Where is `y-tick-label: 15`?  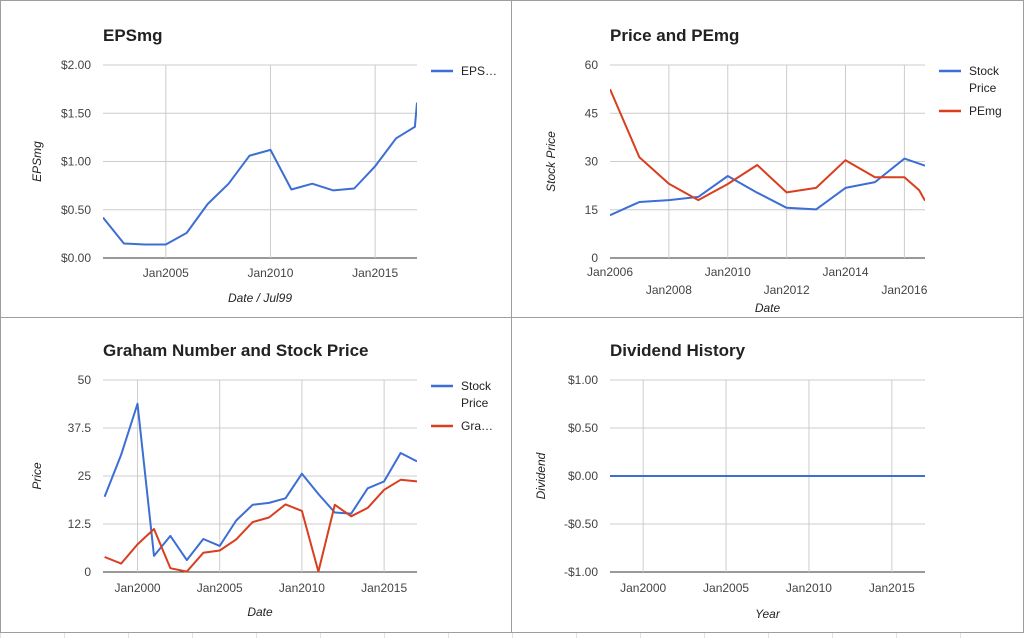 y-tick-label: 15 is located at coordinates (592, 210).